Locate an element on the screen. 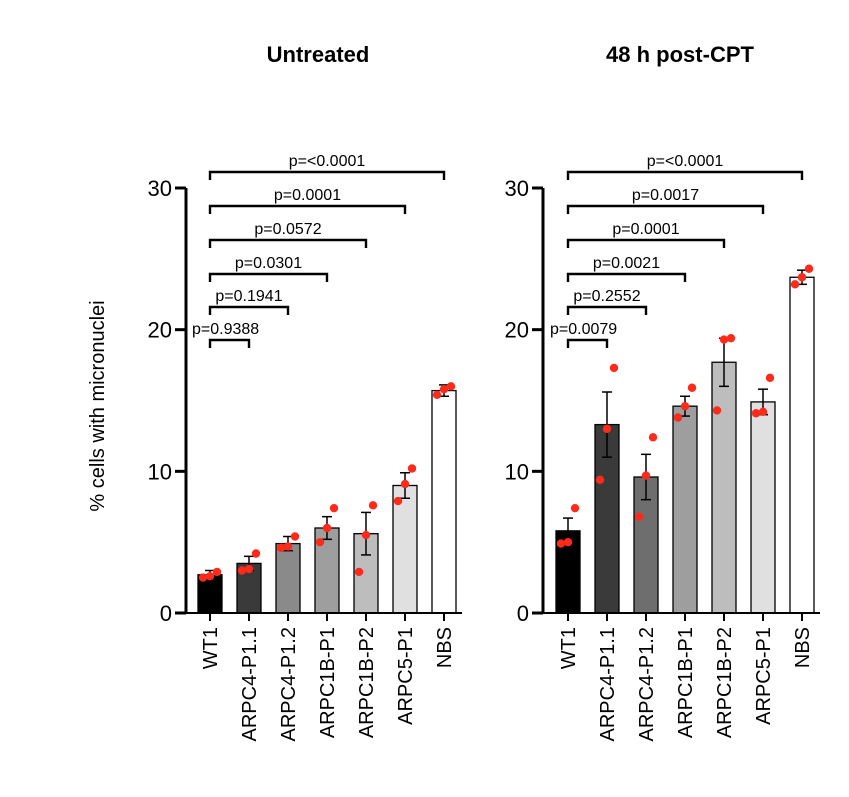  p-value-label: p=0.0079 is located at coordinates (583, 329).